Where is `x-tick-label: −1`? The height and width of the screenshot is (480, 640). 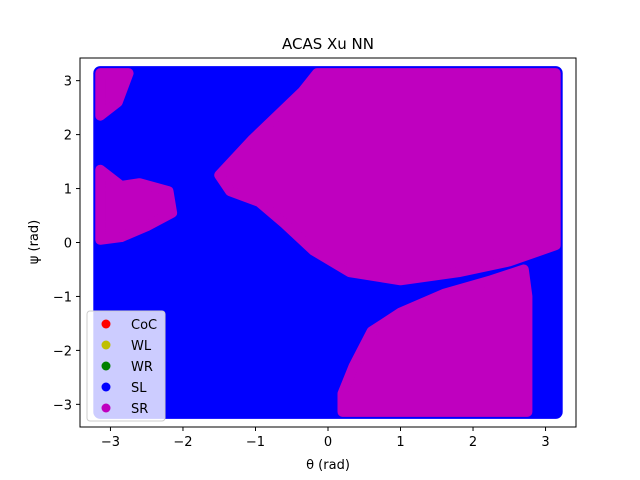 x-tick-label: −1 is located at coordinates (255, 442).